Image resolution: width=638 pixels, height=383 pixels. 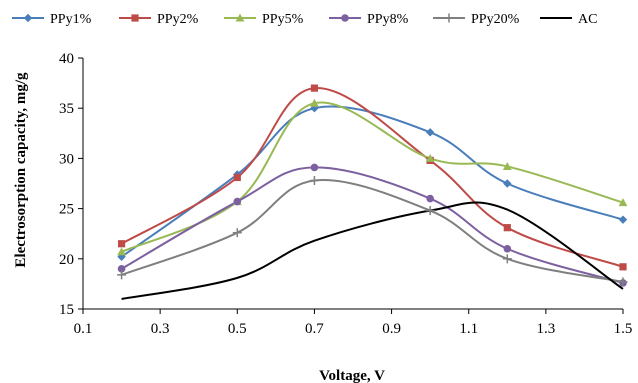 What do you see at coordinates (468, 329) in the screenshot?
I see `x-tick-label: 1.1` at bounding box center [468, 329].